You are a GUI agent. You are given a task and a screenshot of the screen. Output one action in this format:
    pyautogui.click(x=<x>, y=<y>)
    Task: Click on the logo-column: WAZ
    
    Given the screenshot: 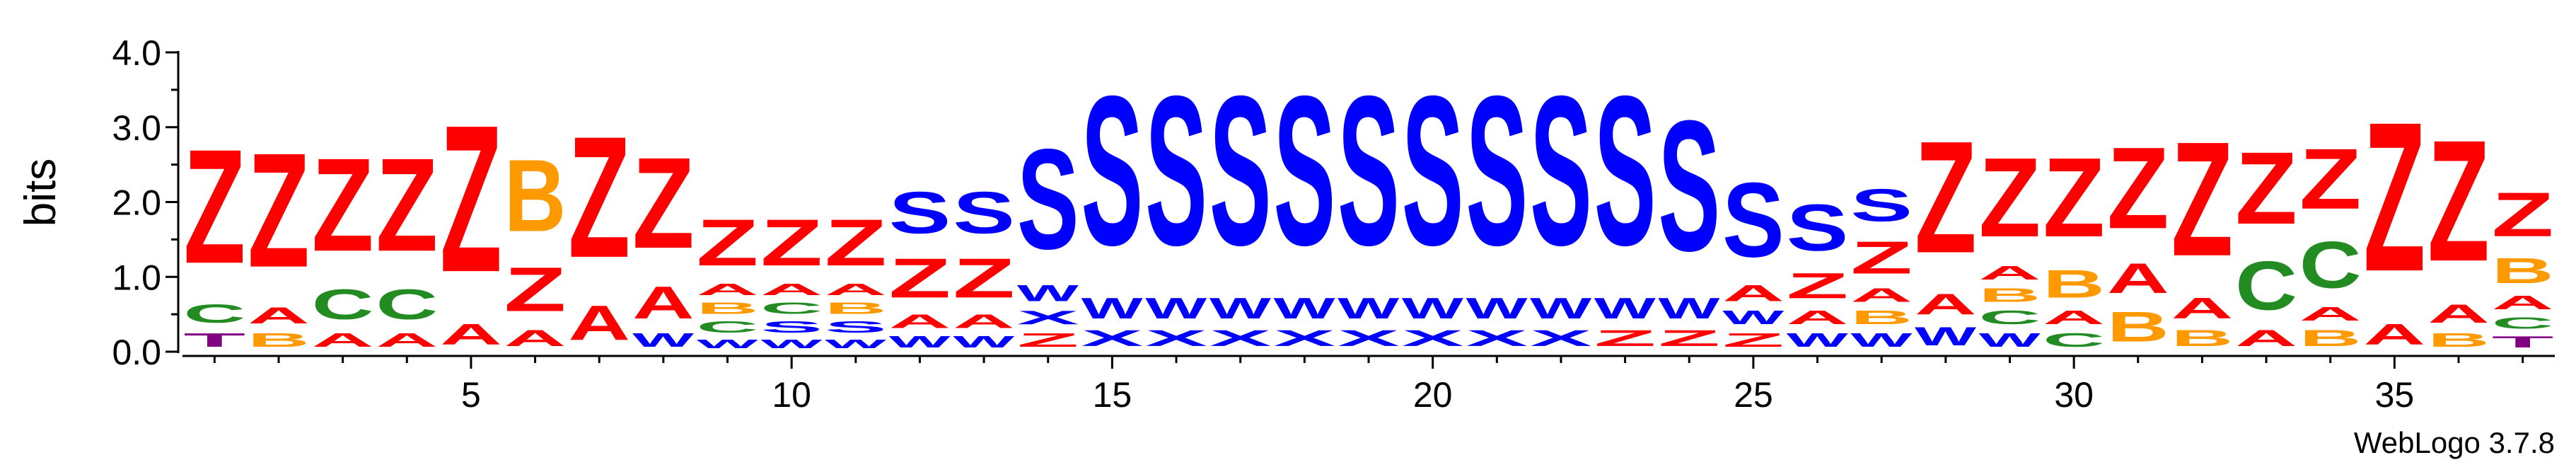 What is the action you would take?
    pyautogui.click(x=1946, y=230)
    